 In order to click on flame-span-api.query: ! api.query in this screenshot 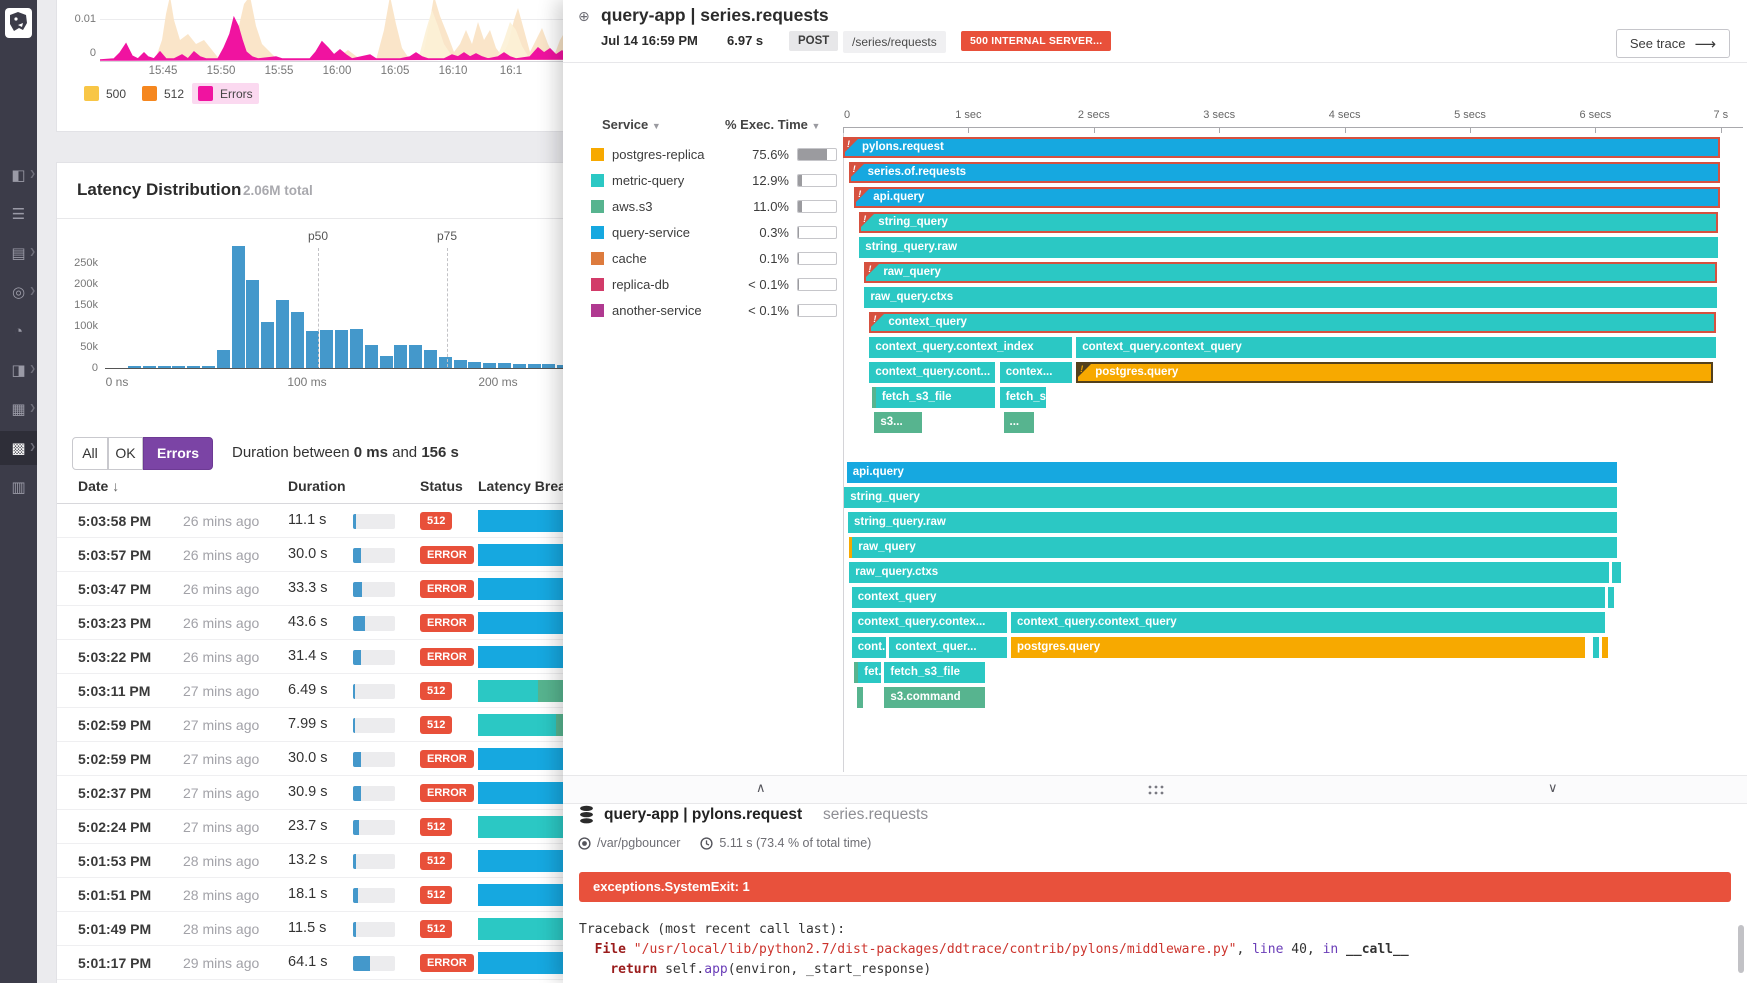, I will do `click(1287, 197)`.